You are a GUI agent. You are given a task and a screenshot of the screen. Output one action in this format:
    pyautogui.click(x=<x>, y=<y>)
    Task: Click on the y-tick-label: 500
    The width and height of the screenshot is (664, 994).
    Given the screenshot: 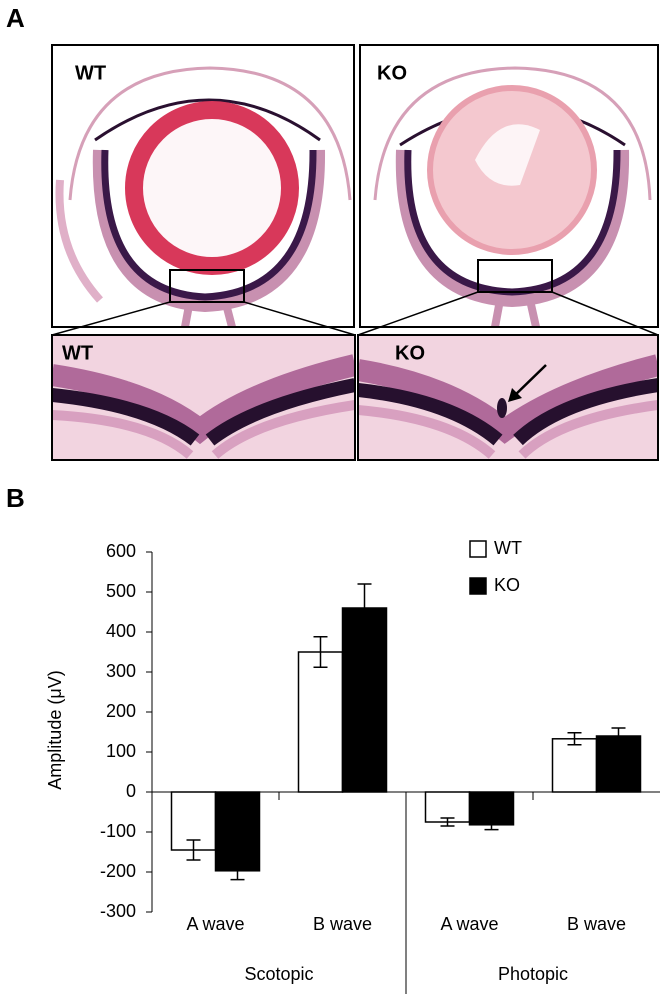 What is the action you would take?
    pyautogui.click(x=121, y=591)
    